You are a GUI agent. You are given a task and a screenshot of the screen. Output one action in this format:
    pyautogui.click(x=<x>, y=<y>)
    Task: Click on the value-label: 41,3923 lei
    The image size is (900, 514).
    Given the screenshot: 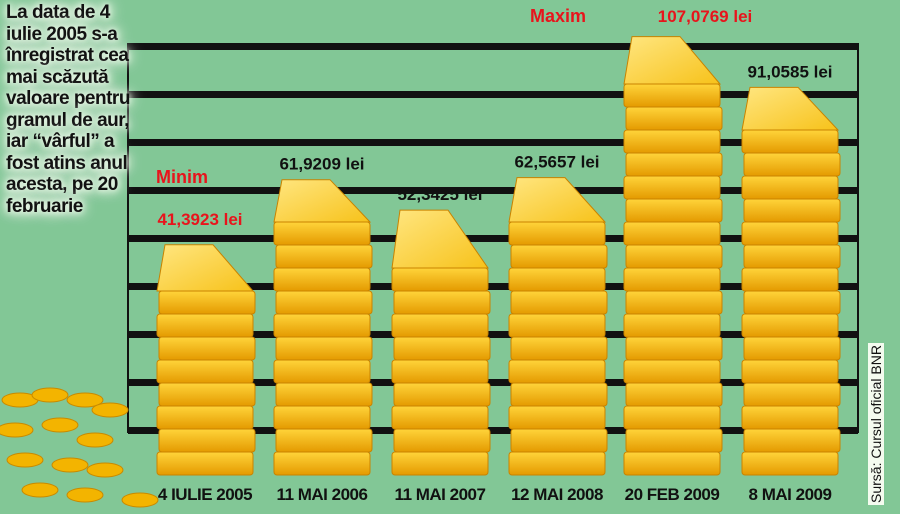 What is the action you would take?
    pyautogui.click(x=199, y=219)
    